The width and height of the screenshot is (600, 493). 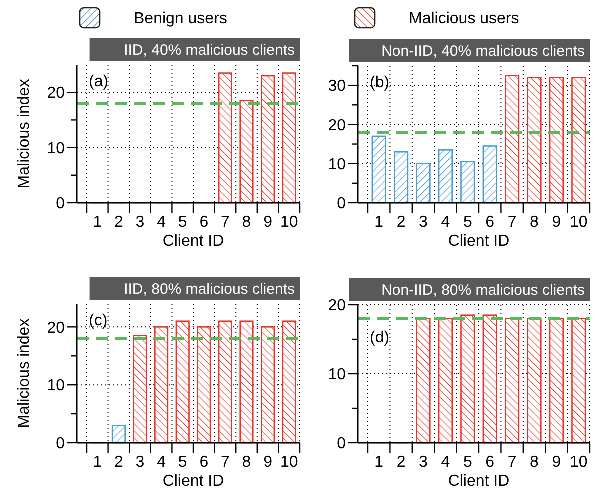 What do you see at coordinates (209, 50) in the screenshot?
I see `chart-title: IID, 40% malicious clients` at bounding box center [209, 50].